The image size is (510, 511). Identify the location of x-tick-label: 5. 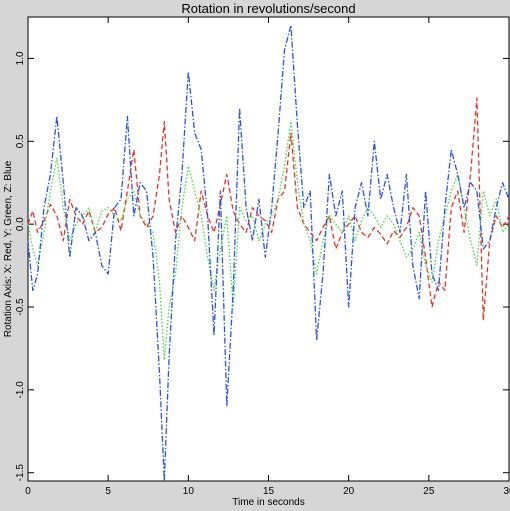
(108, 491).